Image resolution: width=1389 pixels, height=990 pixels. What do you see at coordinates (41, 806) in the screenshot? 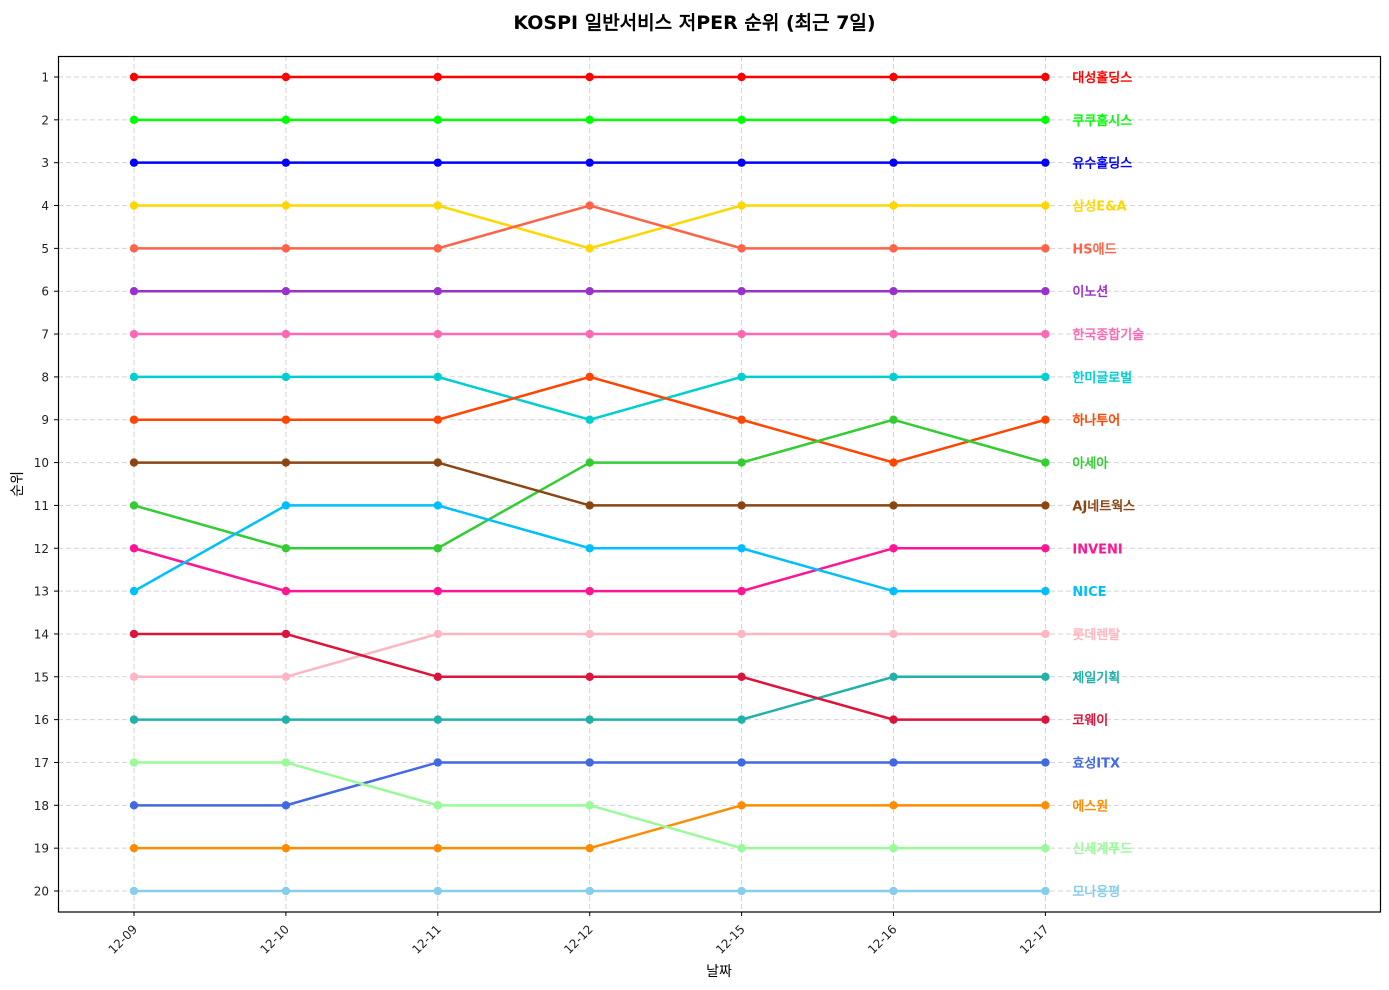
I see `y-tick-label: 18` at bounding box center [41, 806].